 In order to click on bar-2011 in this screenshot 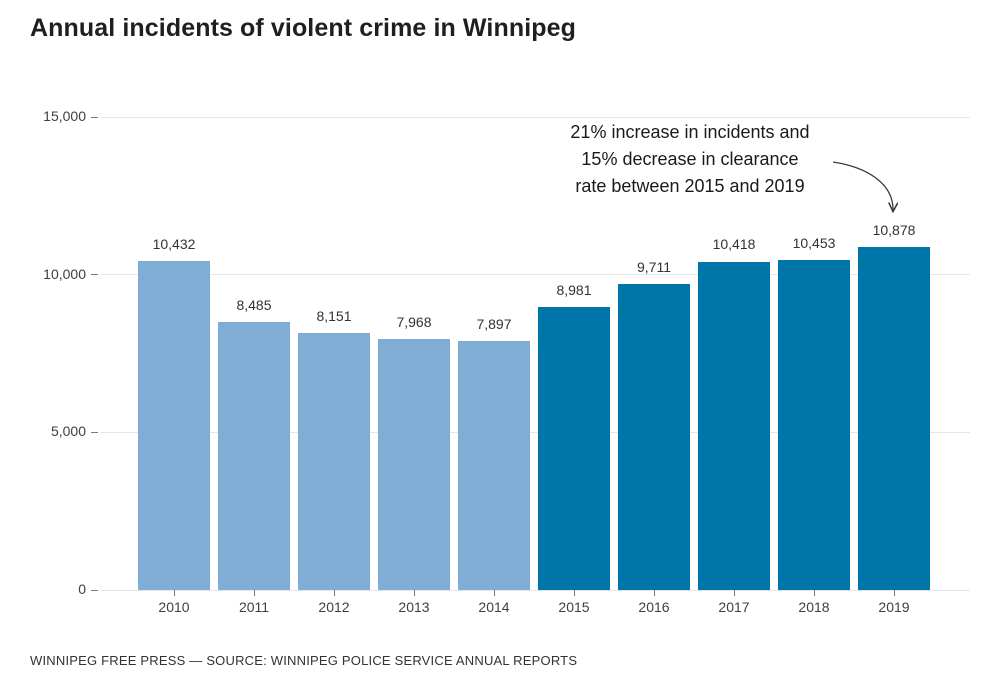, I will do `click(254, 456)`.